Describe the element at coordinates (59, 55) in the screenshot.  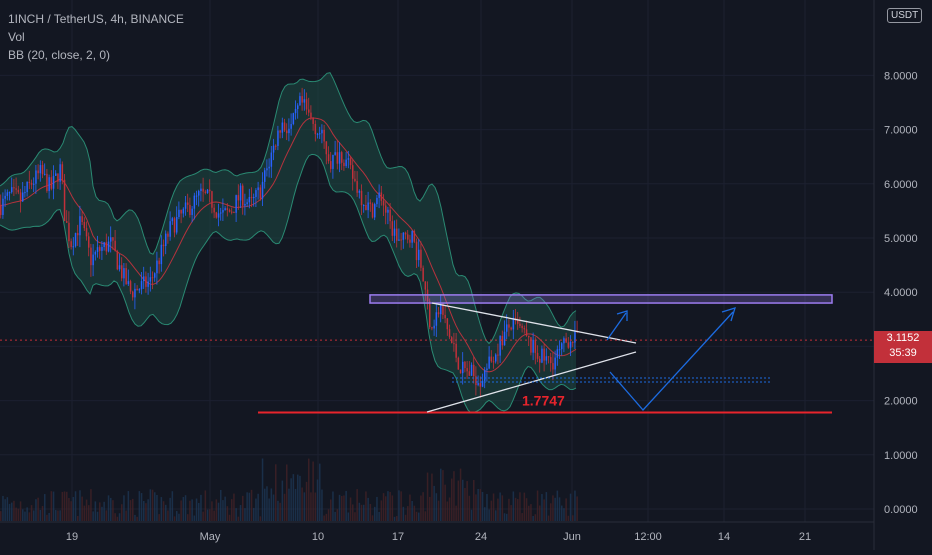
I see `bollinger-indicator-label: BB (20, close, 2, 0)` at that location.